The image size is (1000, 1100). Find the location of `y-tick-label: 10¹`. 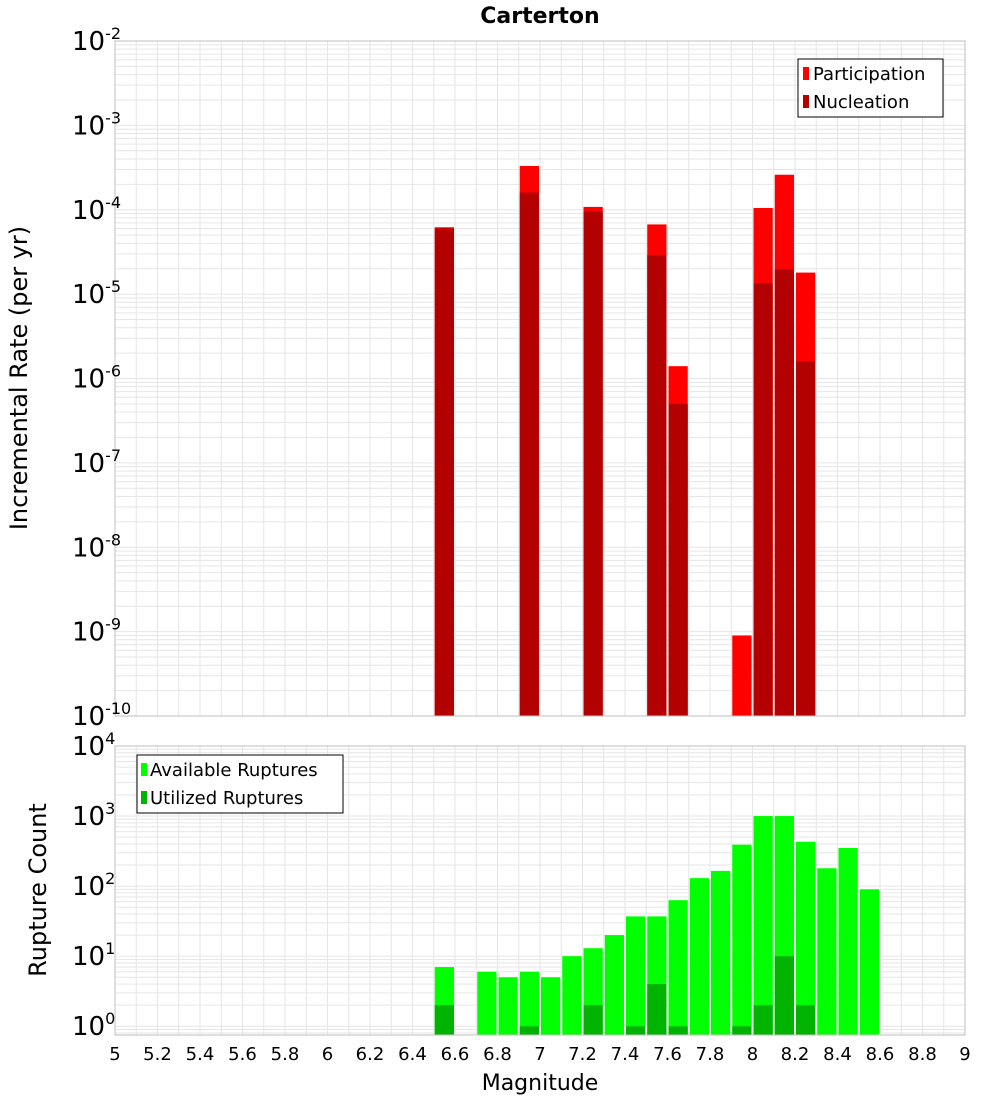

y-tick-label: 10¹ is located at coordinates (93, 955).